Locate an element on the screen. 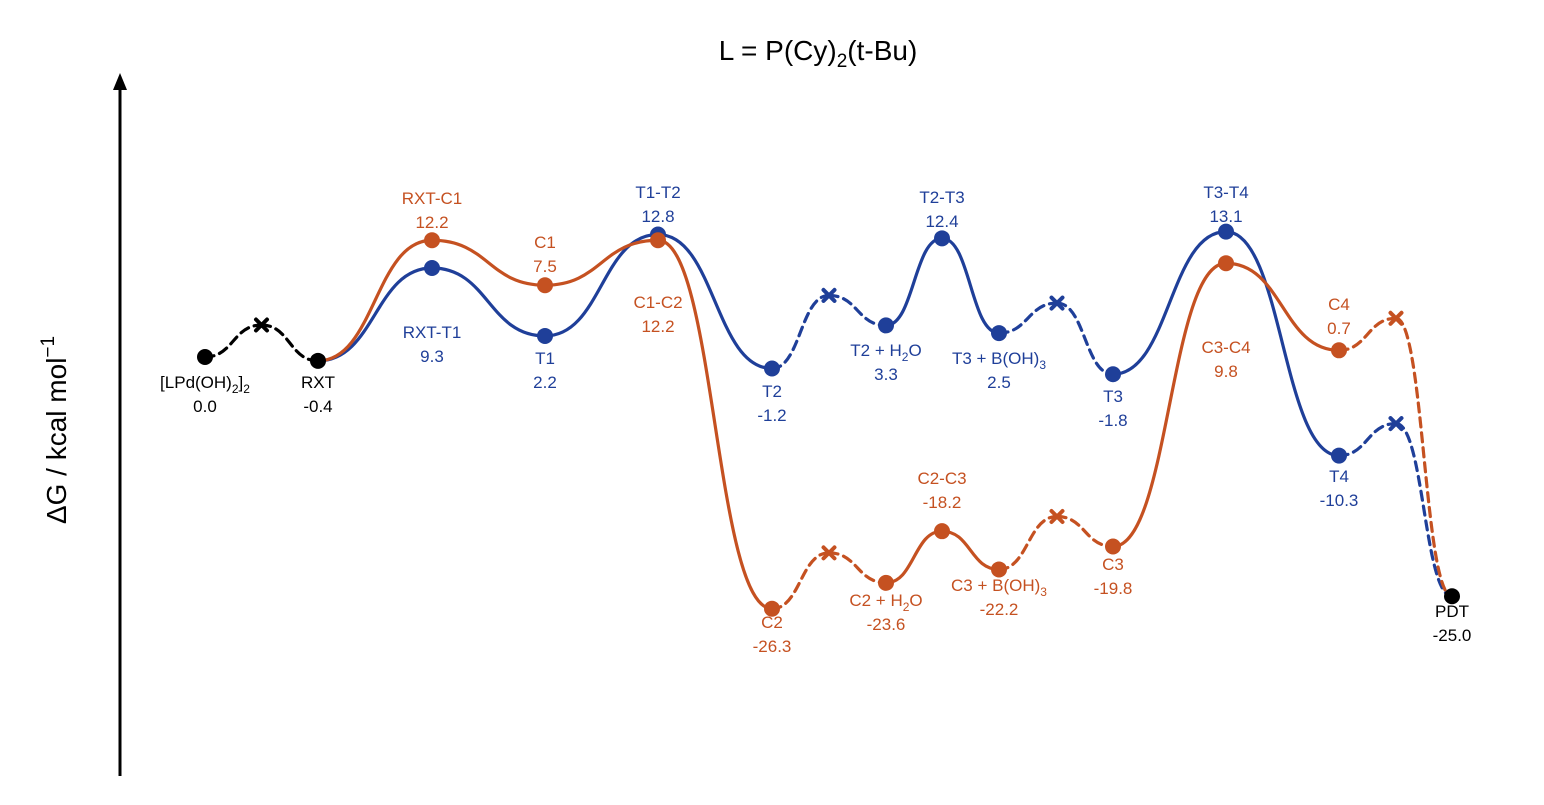 This screenshot has height=805, width=1544. state-label: C4 is located at coordinates (1339, 304).